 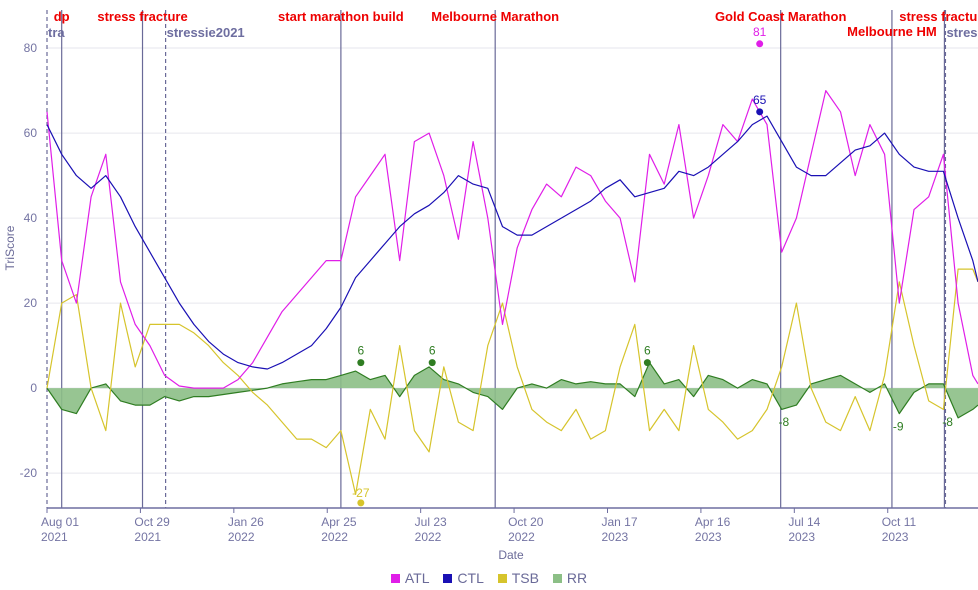 I want to click on point-label: 65, so click(x=760, y=100).